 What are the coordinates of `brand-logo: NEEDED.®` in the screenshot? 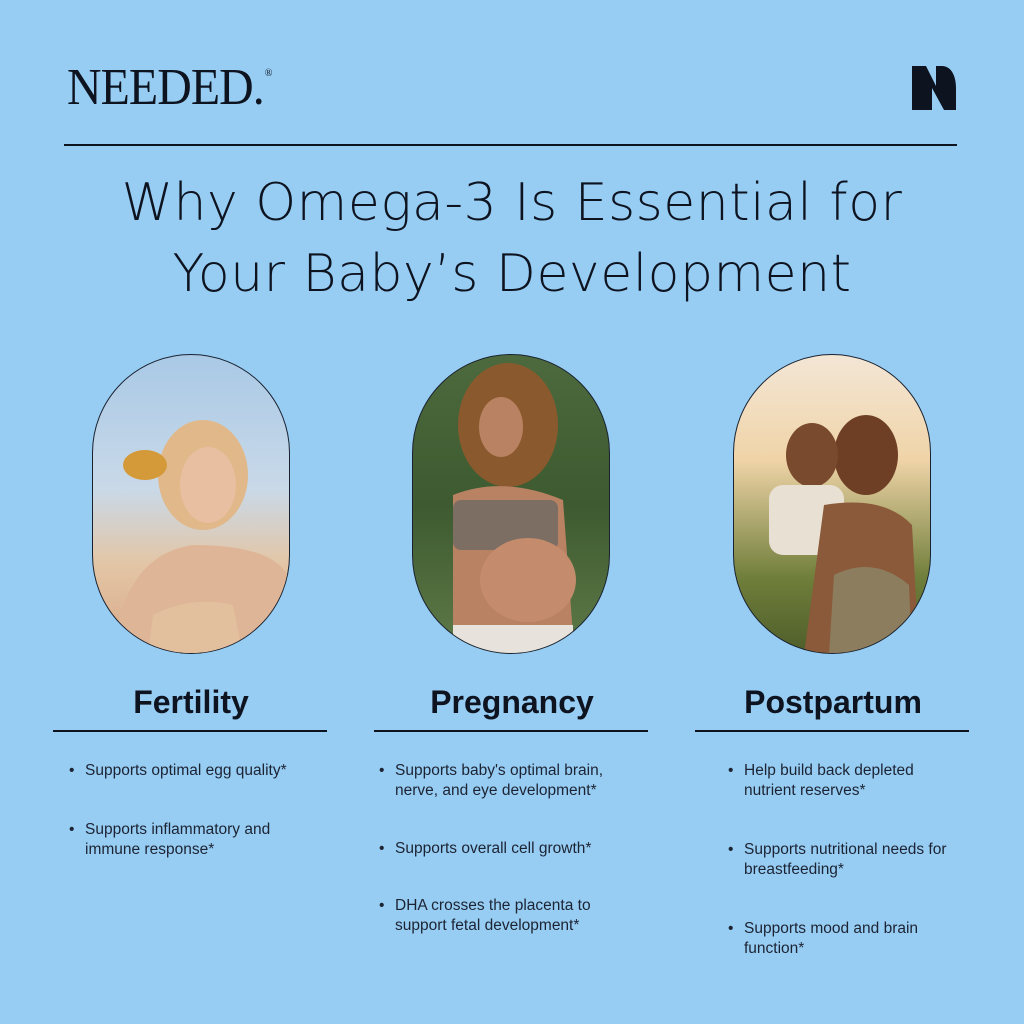 It's located at (169, 88).